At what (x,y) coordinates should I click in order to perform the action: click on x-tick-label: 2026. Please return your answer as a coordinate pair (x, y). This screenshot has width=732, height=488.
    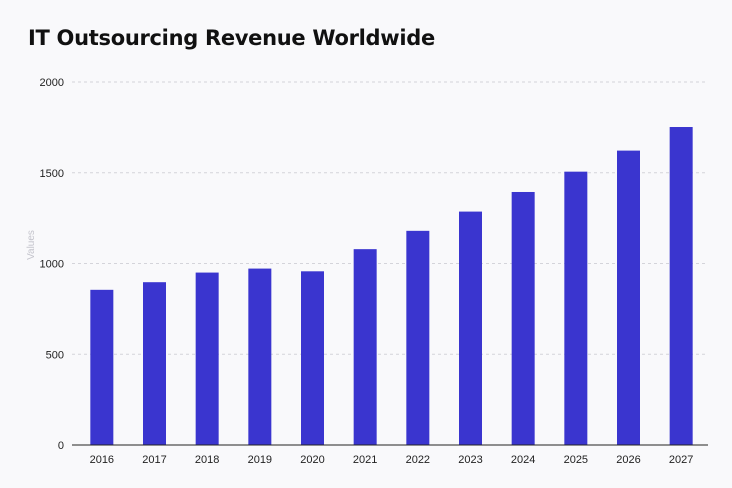
    Looking at the image, I should click on (628, 460).